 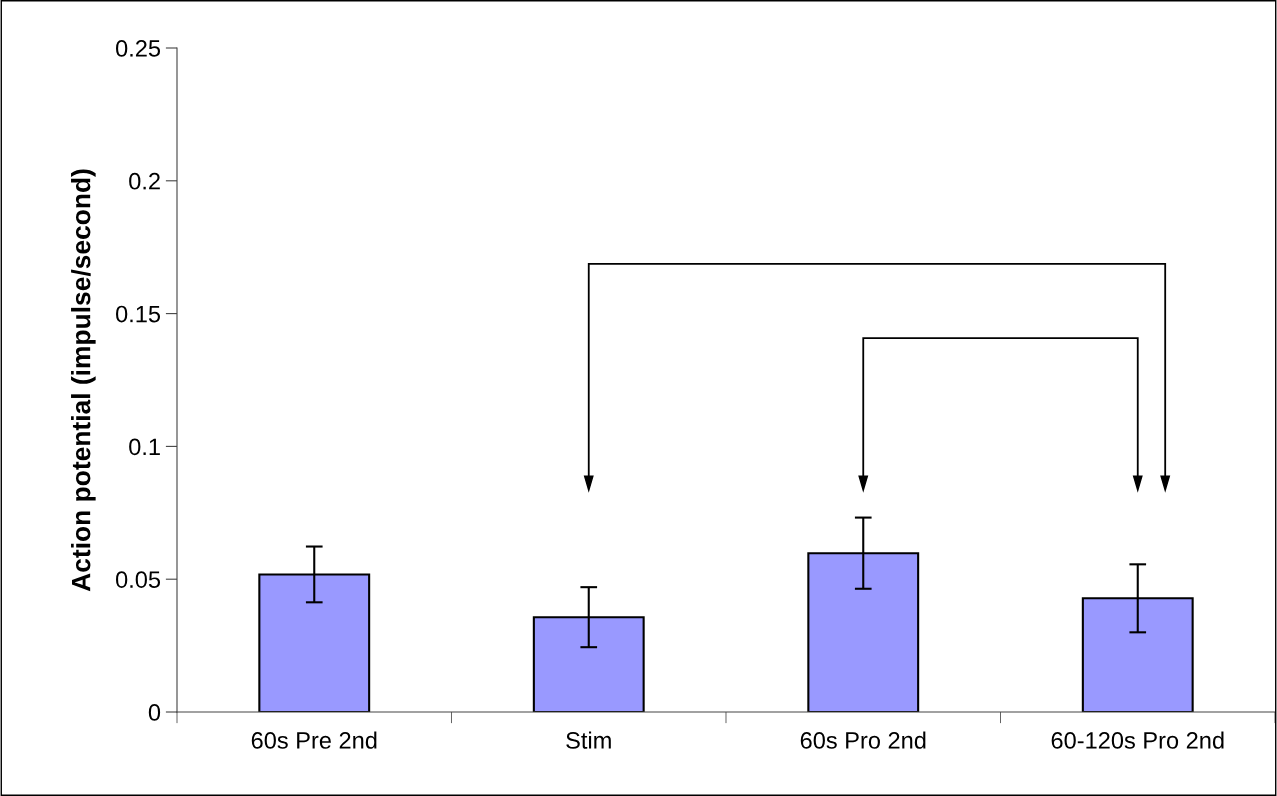 I want to click on y-tick-label: 0.25, so click(x=138, y=48).